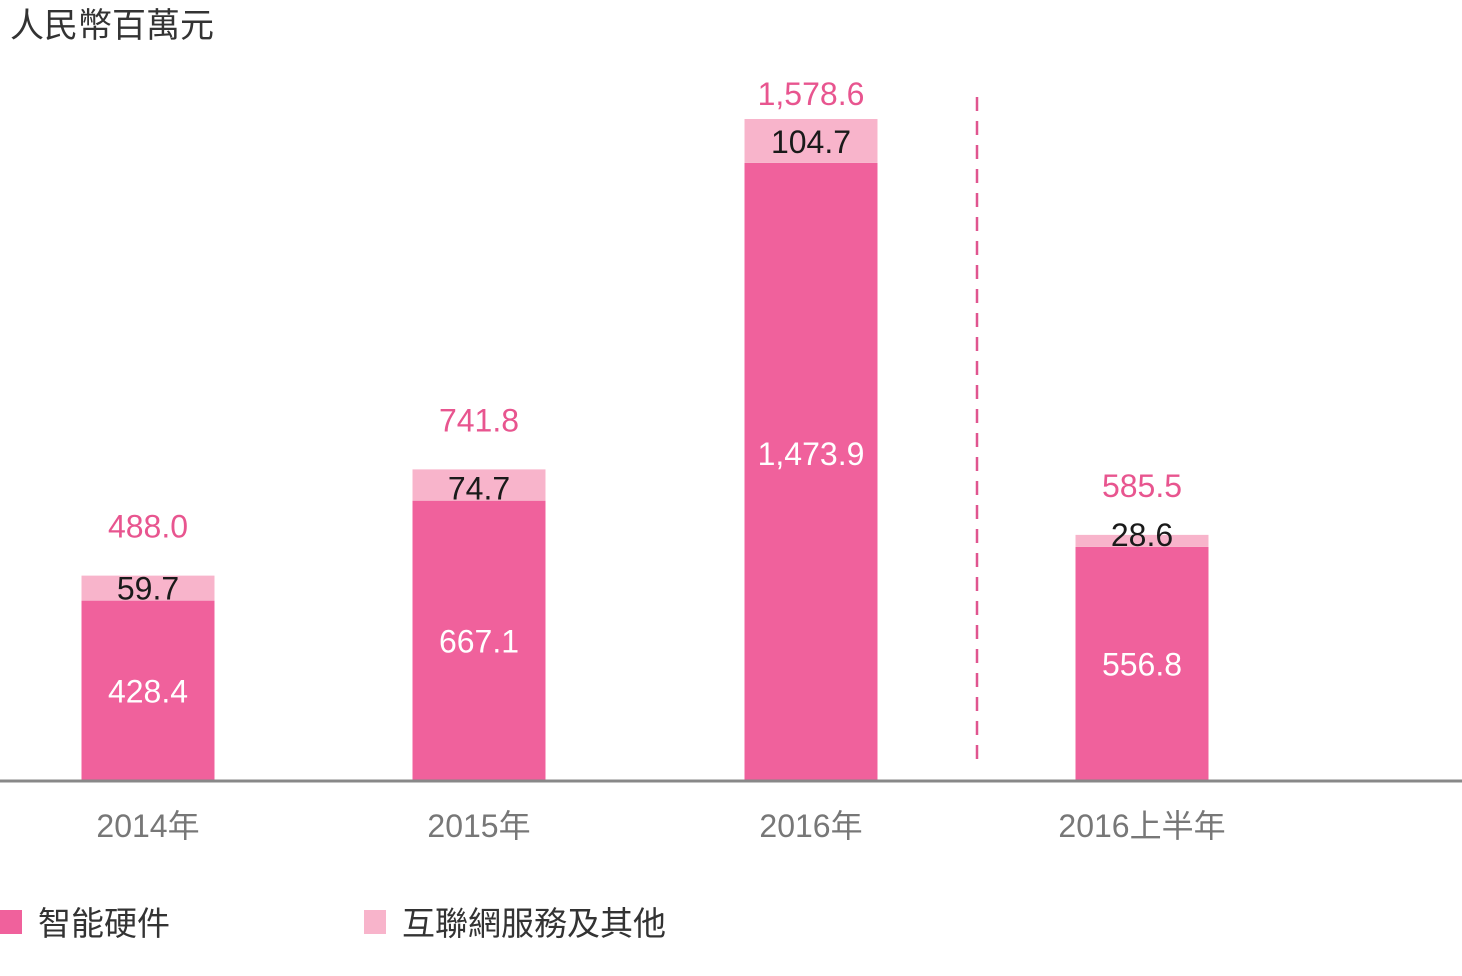  I want to click on label-services-1: 74.7, so click(479, 489).